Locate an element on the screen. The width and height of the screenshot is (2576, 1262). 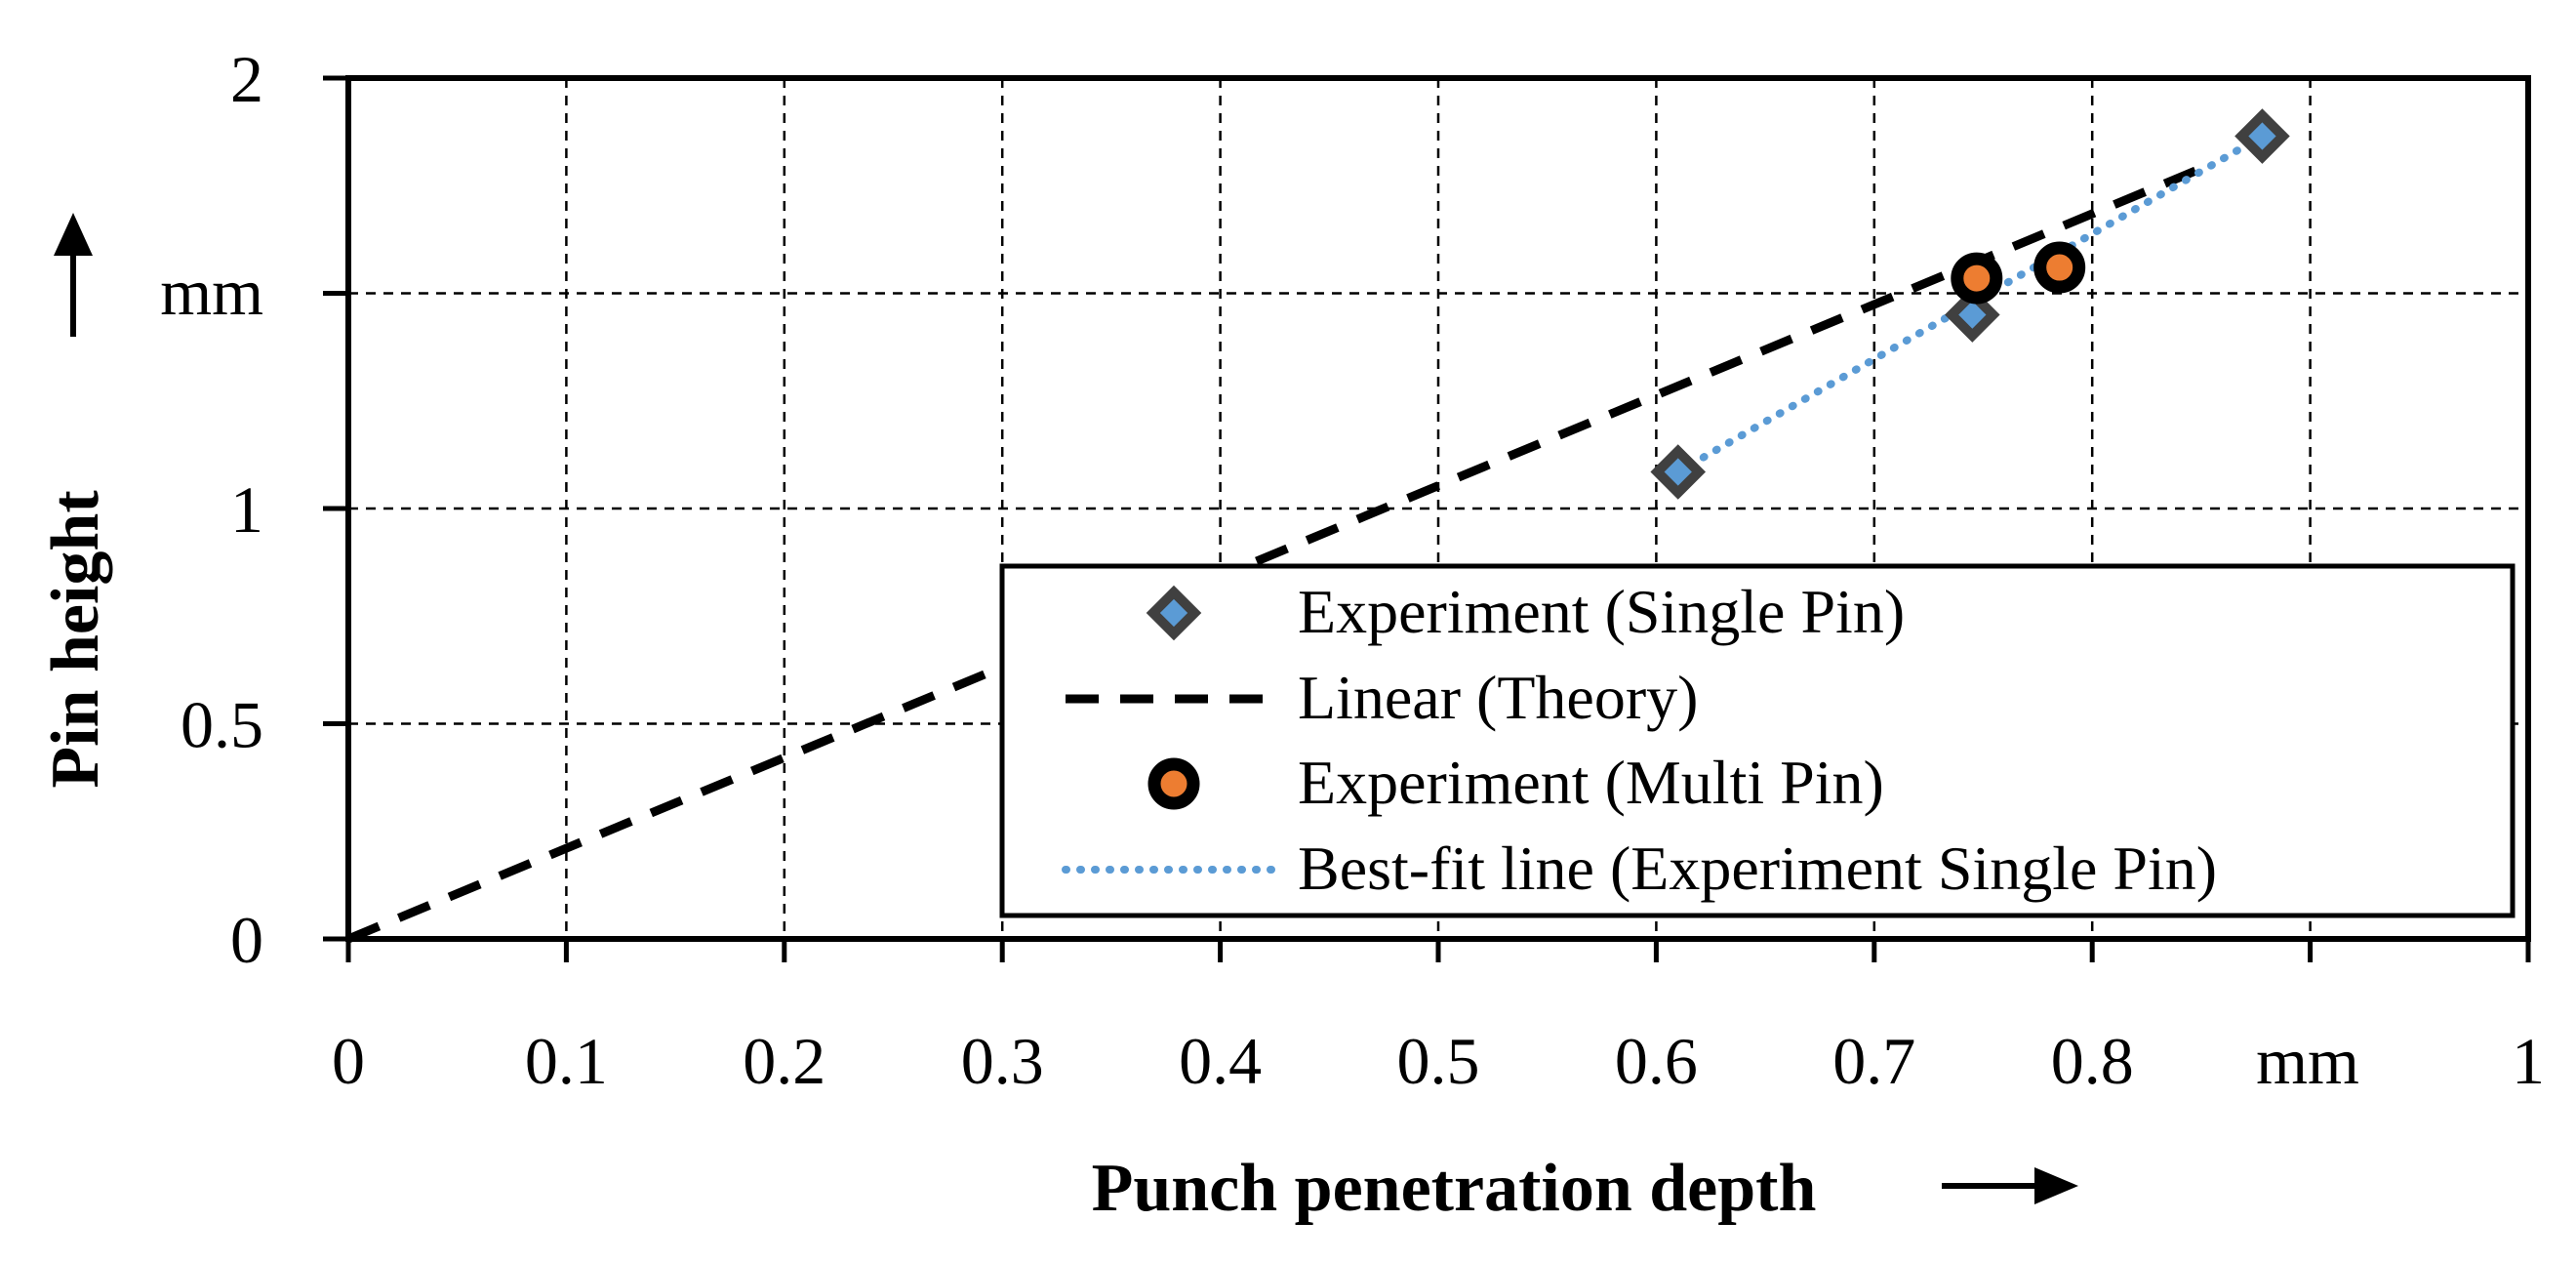
legend-label-theory: Linear (Theory) is located at coordinates (1498, 697).